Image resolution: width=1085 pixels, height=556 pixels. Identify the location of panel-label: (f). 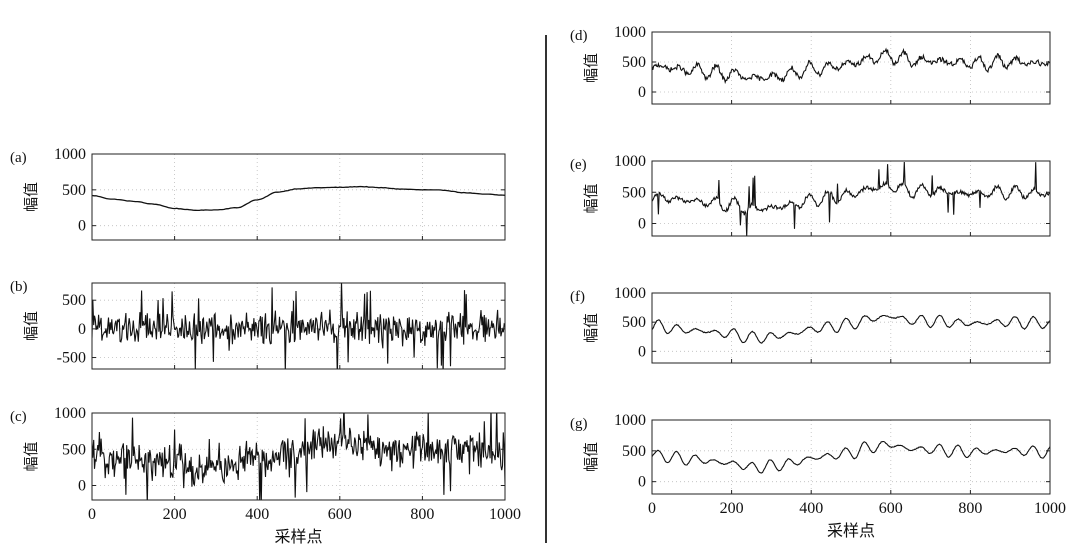
(577, 297).